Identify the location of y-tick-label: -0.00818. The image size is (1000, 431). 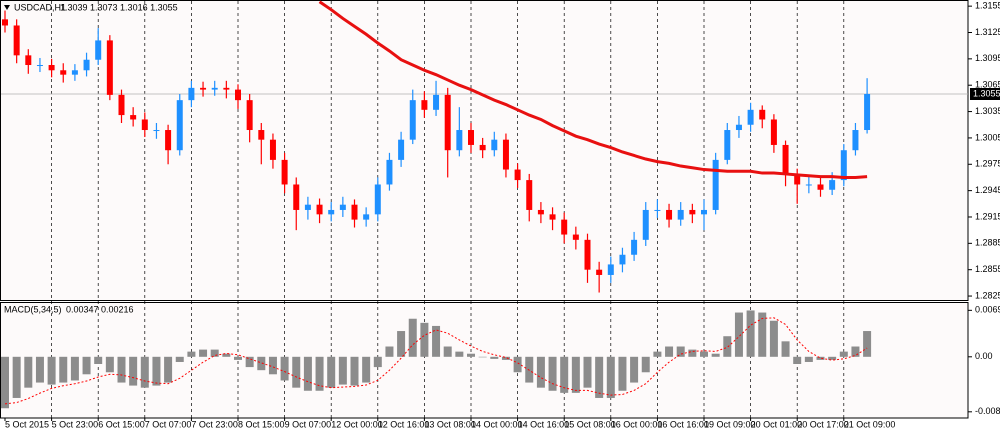
(987, 411).